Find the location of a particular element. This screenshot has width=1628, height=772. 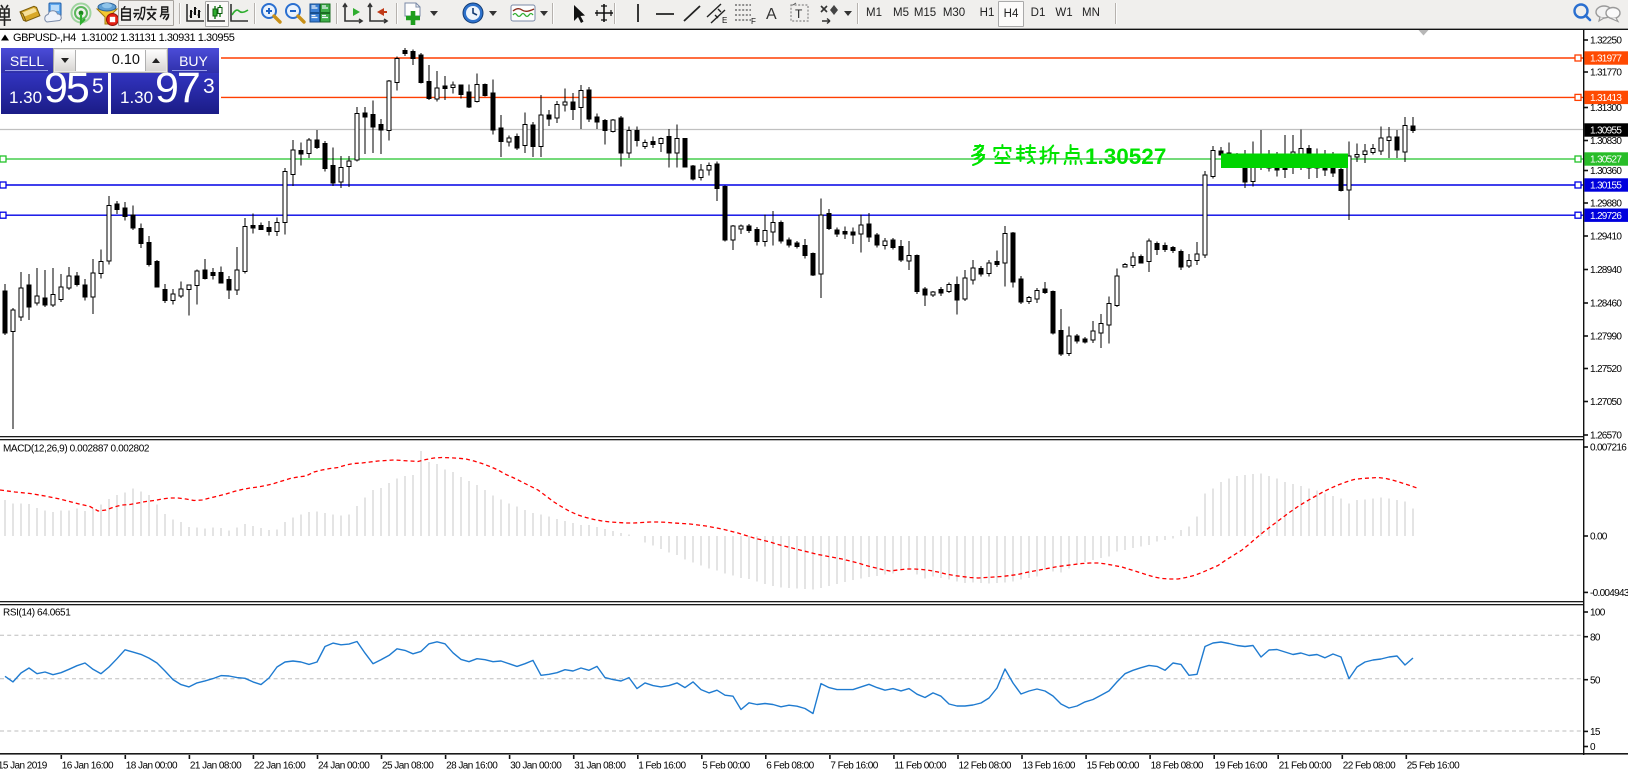

svg-text: 1.28940 is located at coordinates (1606, 270).